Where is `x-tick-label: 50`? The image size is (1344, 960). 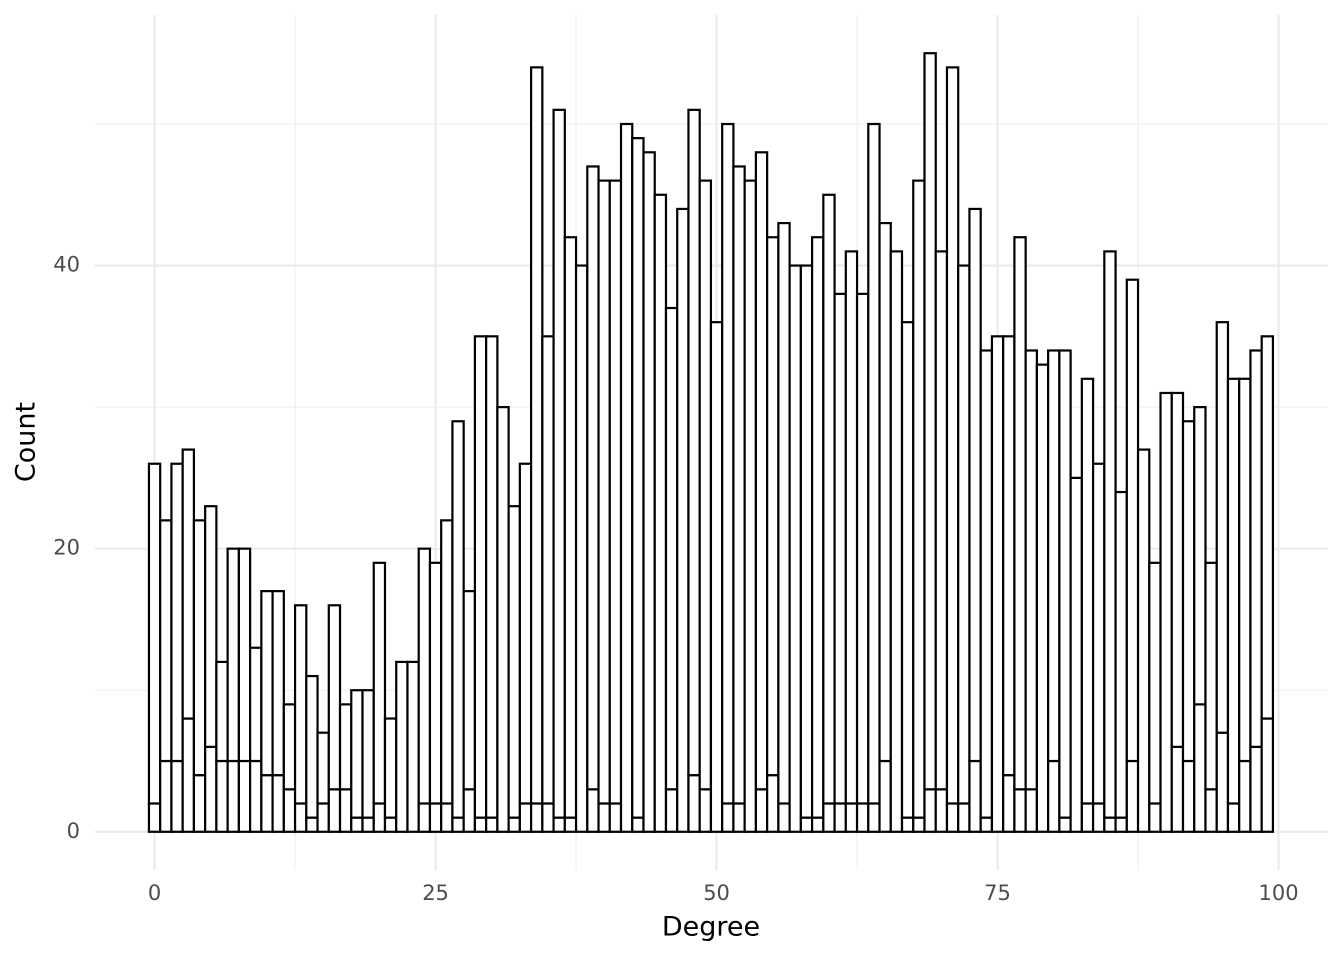 x-tick-label: 50 is located at coordinates (716, 893).